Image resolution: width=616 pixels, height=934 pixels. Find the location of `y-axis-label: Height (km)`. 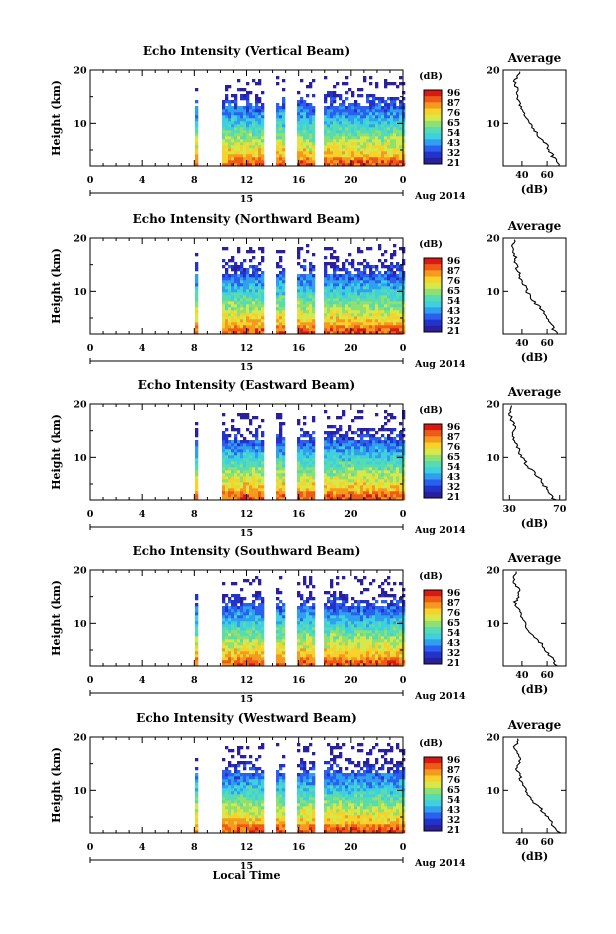

y-axis-label: Height (km) is located at coordinates (56, 452).